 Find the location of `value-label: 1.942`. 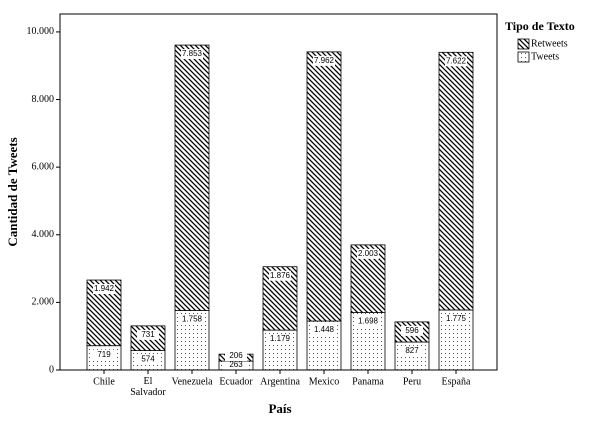

value-label: 1.942 is located at coordinates (104, 288).